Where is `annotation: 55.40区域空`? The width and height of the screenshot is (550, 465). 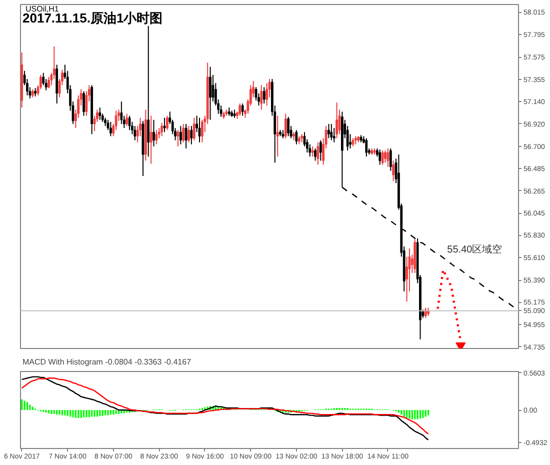
annotation: 55.40区域空 is located at coordinates (474, 250).